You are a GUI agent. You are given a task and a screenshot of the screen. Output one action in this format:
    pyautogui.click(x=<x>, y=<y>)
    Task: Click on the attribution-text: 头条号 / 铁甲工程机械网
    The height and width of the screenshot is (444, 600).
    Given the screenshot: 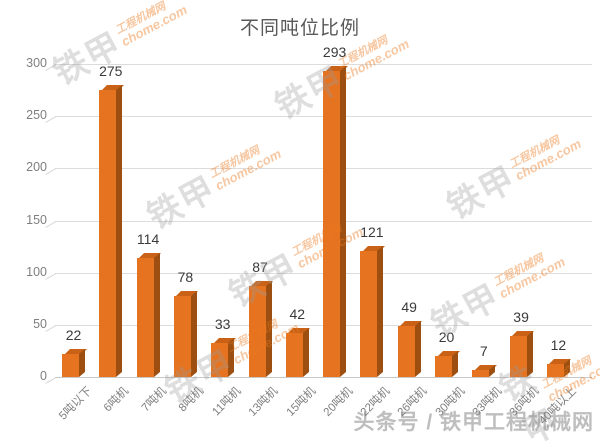 What is the action you would take?
    pyautogui.click(x=473, y=422)
    